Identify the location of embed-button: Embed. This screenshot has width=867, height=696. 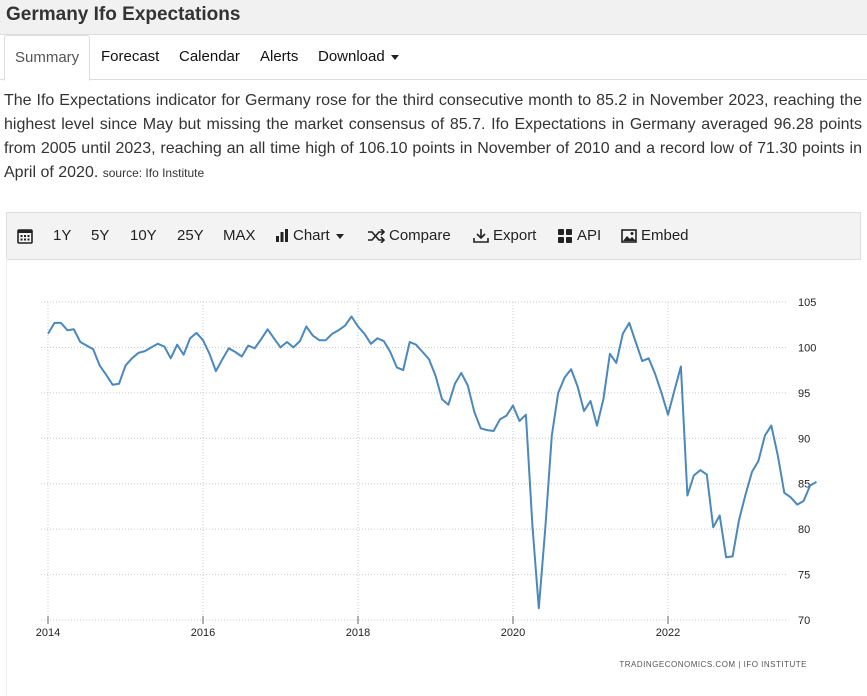
(655, 236).